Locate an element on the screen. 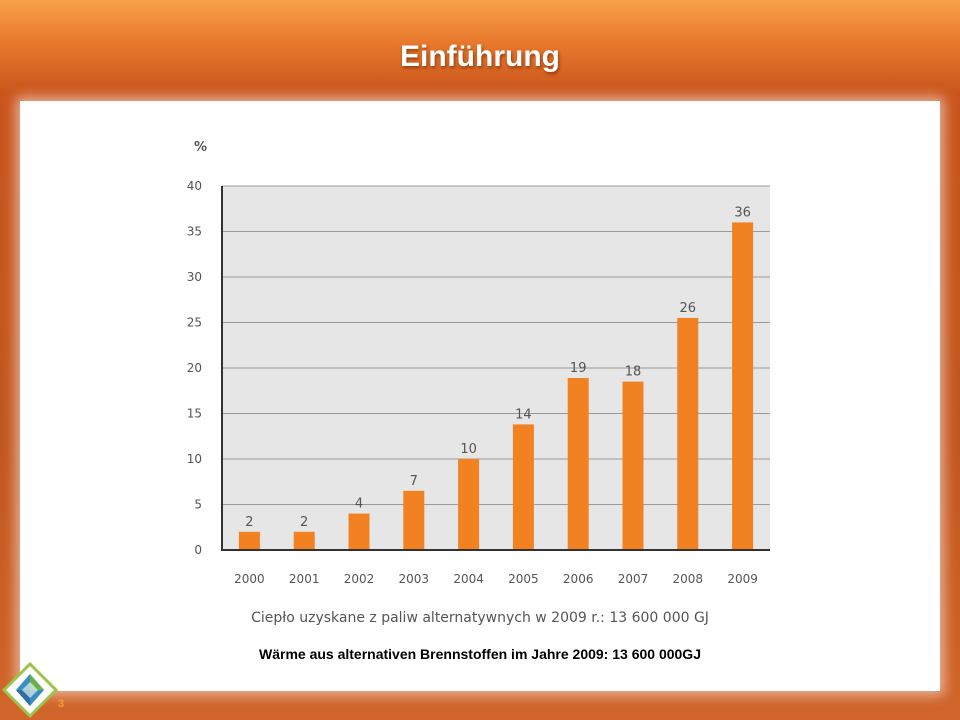  data-label: 4 is located at coordinates (359, 504).